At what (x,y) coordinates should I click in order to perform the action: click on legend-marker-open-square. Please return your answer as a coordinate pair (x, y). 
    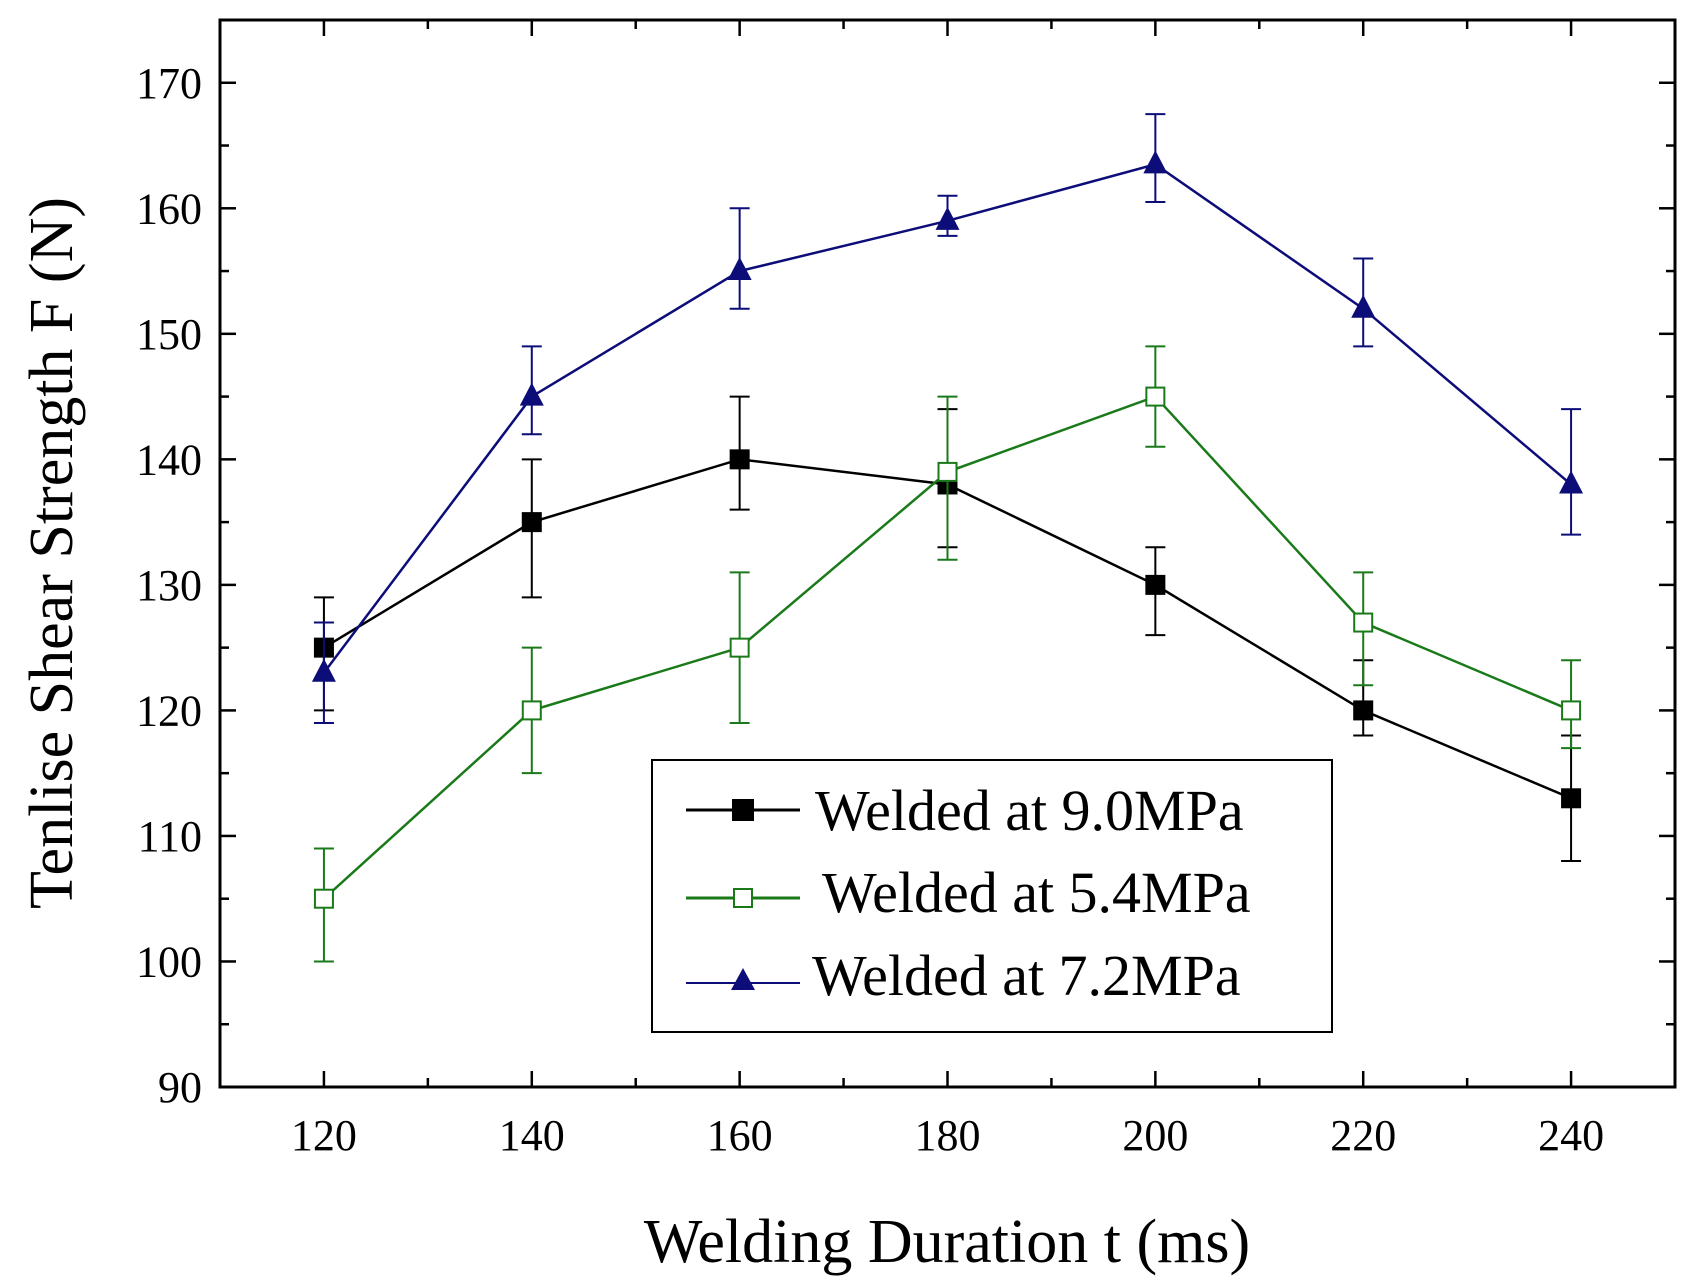
    Looking at the image, I should click on (743, 898).